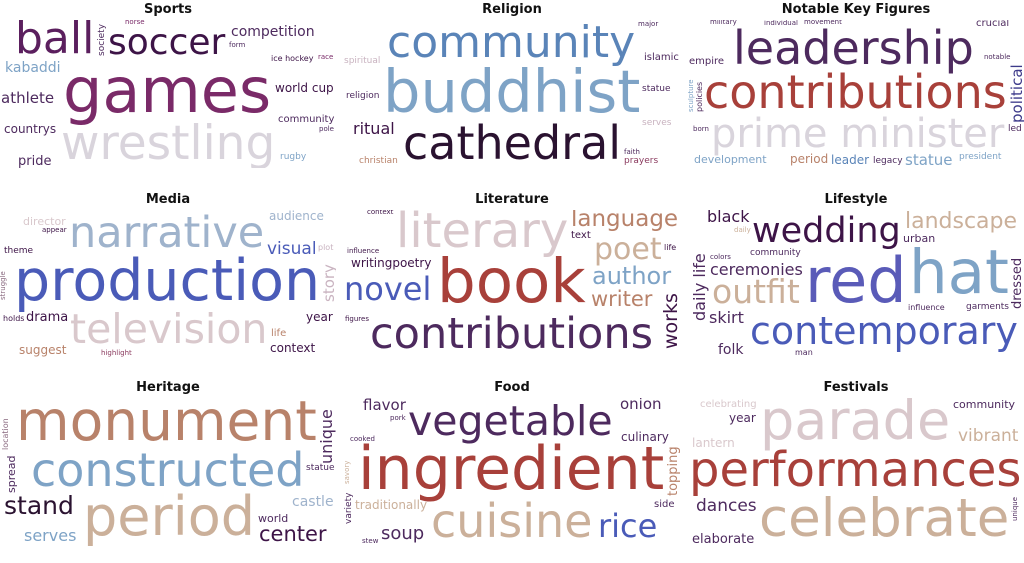  What do you see at coordinates (374, 128) in the screenshot?
I see `word-ritual: ritual` at bounding box center [374, 128].